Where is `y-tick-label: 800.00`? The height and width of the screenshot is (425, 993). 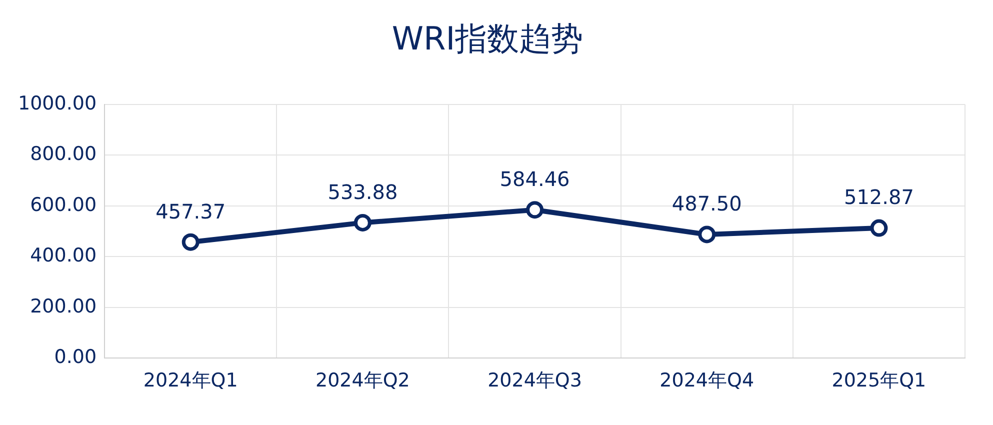
y-tick-label: 800.00 is located at coordinates (63, 154).